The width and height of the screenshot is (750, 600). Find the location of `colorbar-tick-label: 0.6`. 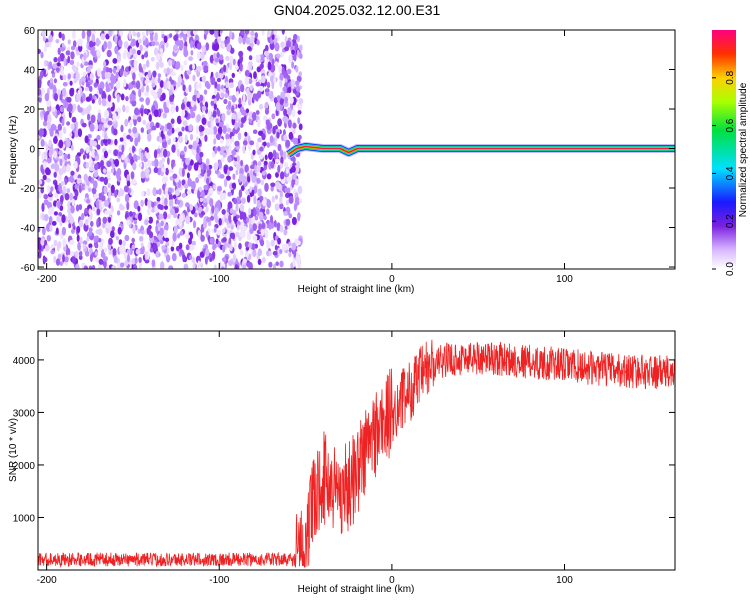

colorbar-tick-label: 0.6 is located at coordinates (730, 125).